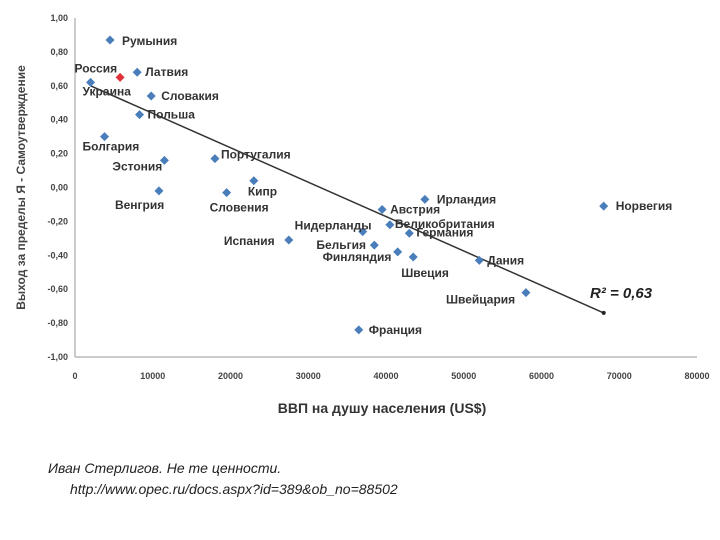 The width and height of the screenshot is (720, 540). Describe the element at coordinates (111, 147) in the screenshot. I see `data-point-label: Болгария` at that location.